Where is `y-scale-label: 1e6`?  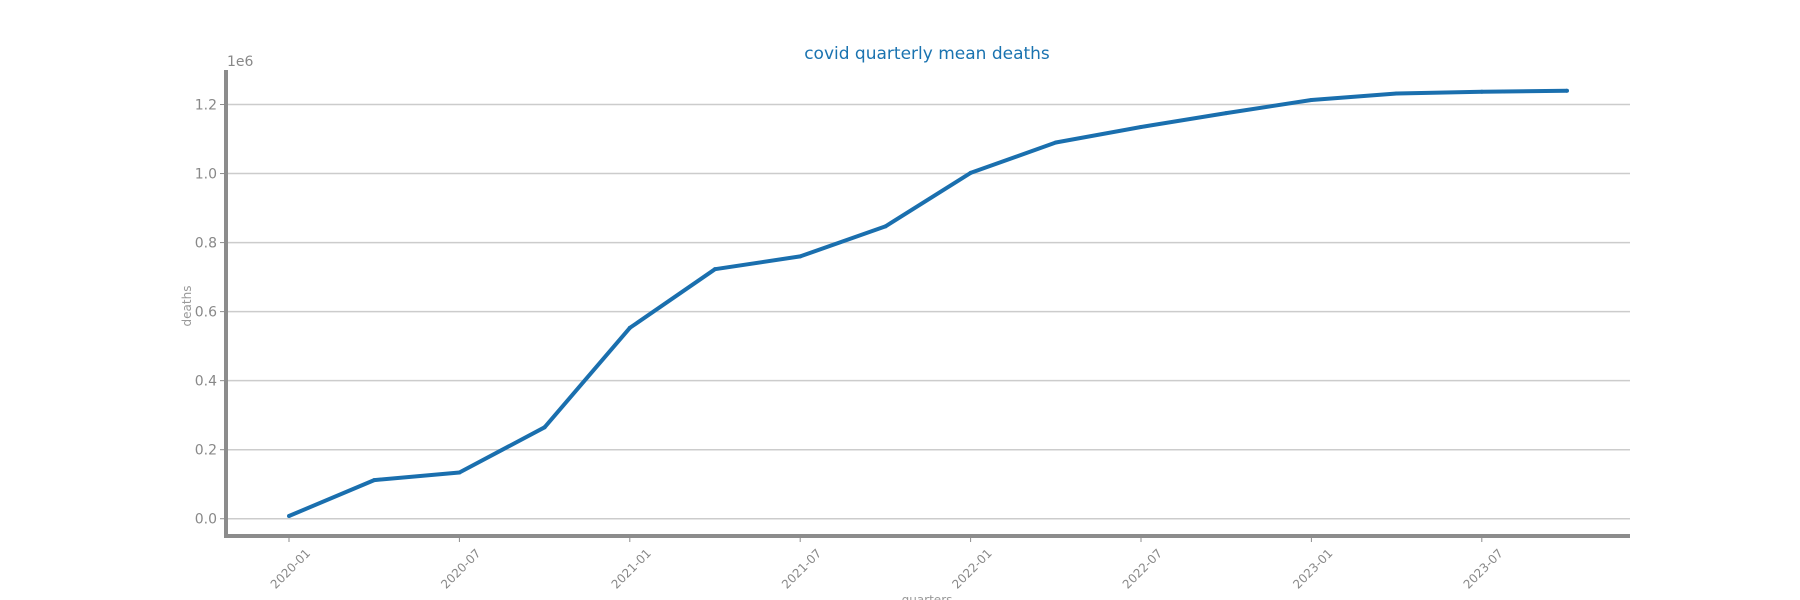 y-scale-label: 1e6 is located at coordinates (240, 62).